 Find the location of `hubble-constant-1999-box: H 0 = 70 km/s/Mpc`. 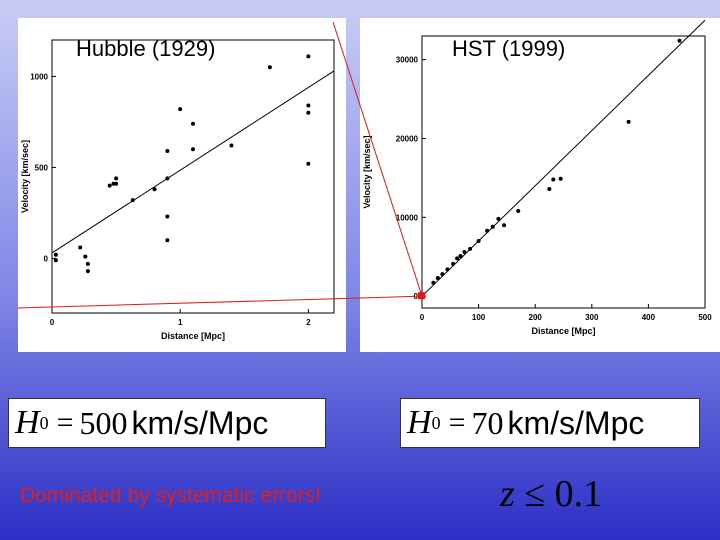

hubble-constant-1999-box: H 0 = 70 km/s/Mpc is located at coordinates (550, 423).